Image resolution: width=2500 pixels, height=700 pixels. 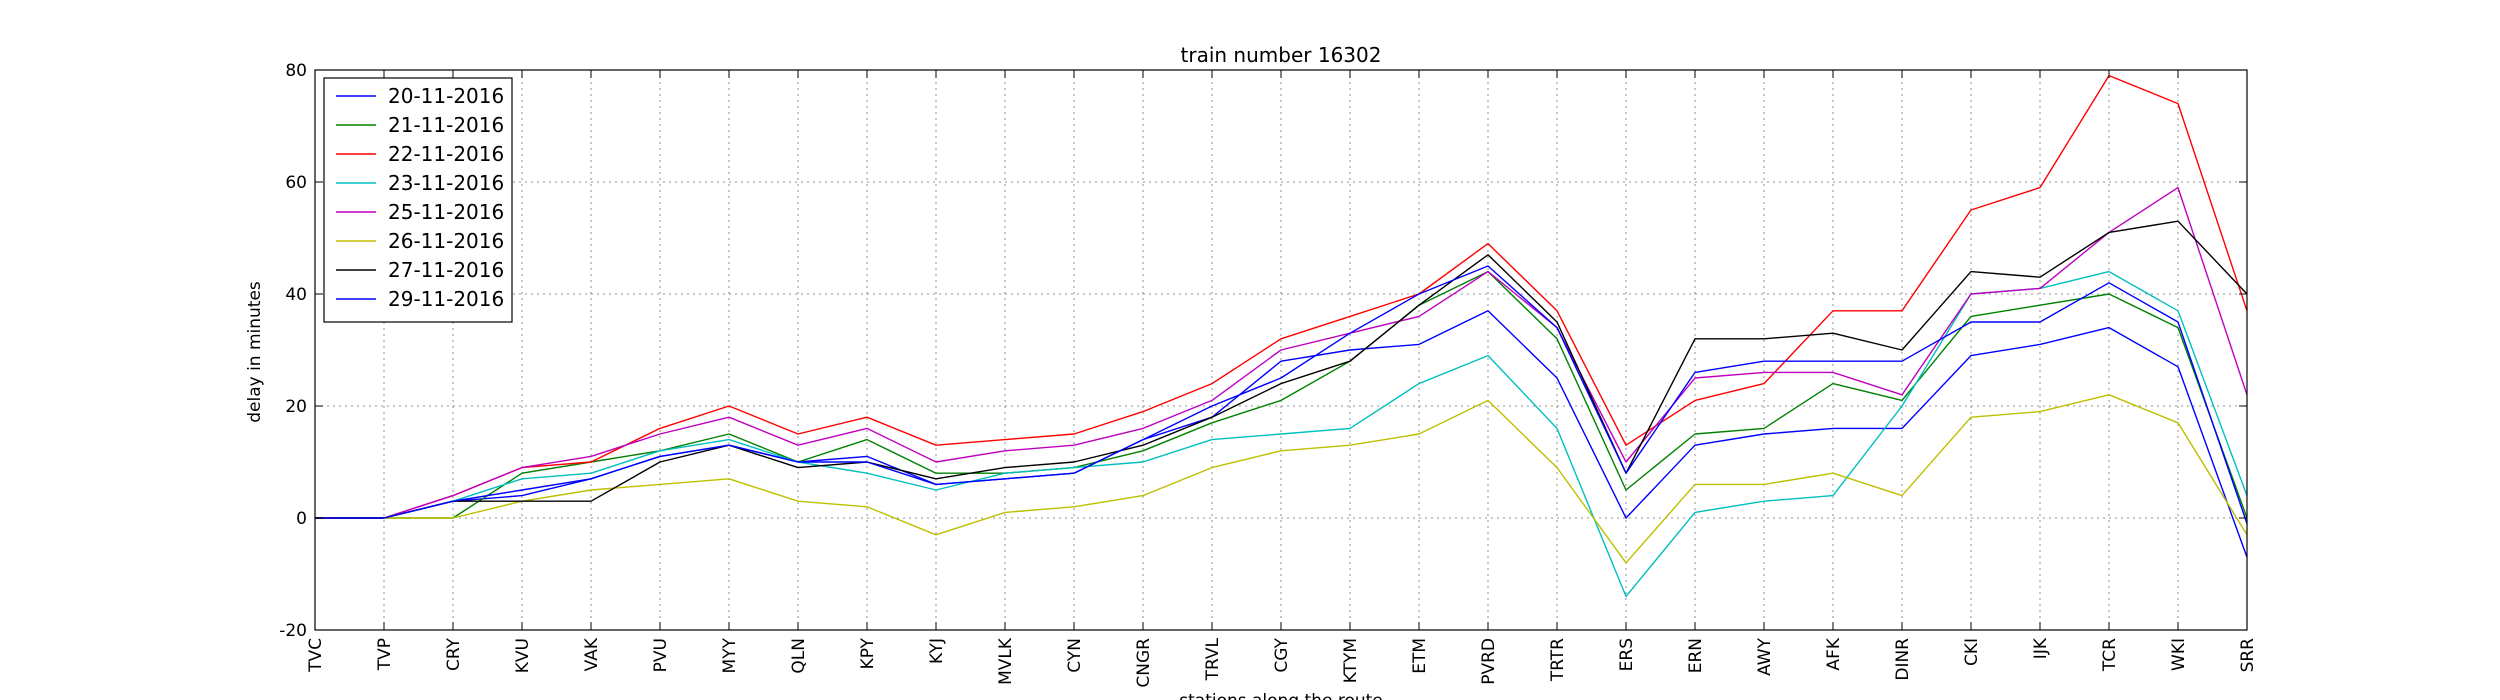 What do you see at coordinates (296, 183) in the screenshot?
I see `y-tick-label: 60` at bounding box center [296, 183].